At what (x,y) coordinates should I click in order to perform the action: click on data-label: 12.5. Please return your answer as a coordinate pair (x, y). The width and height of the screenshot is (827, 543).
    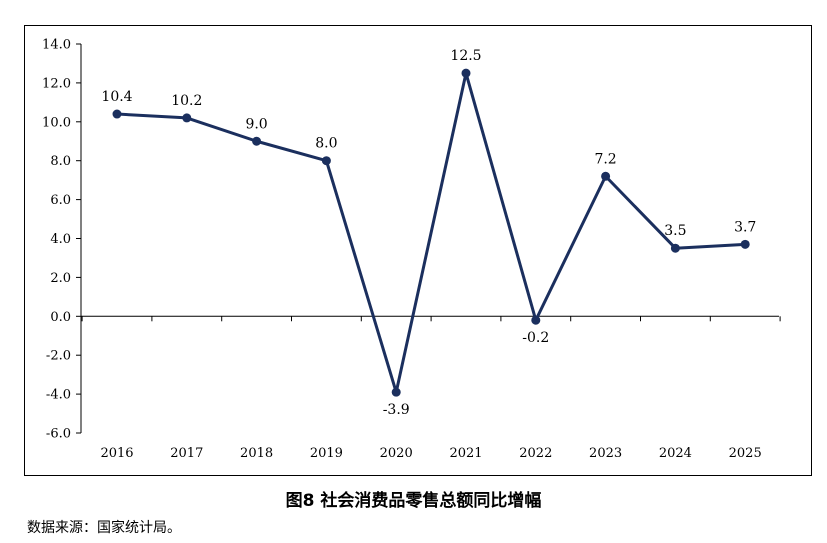
    Looking at the image, I should click on (465, 56).